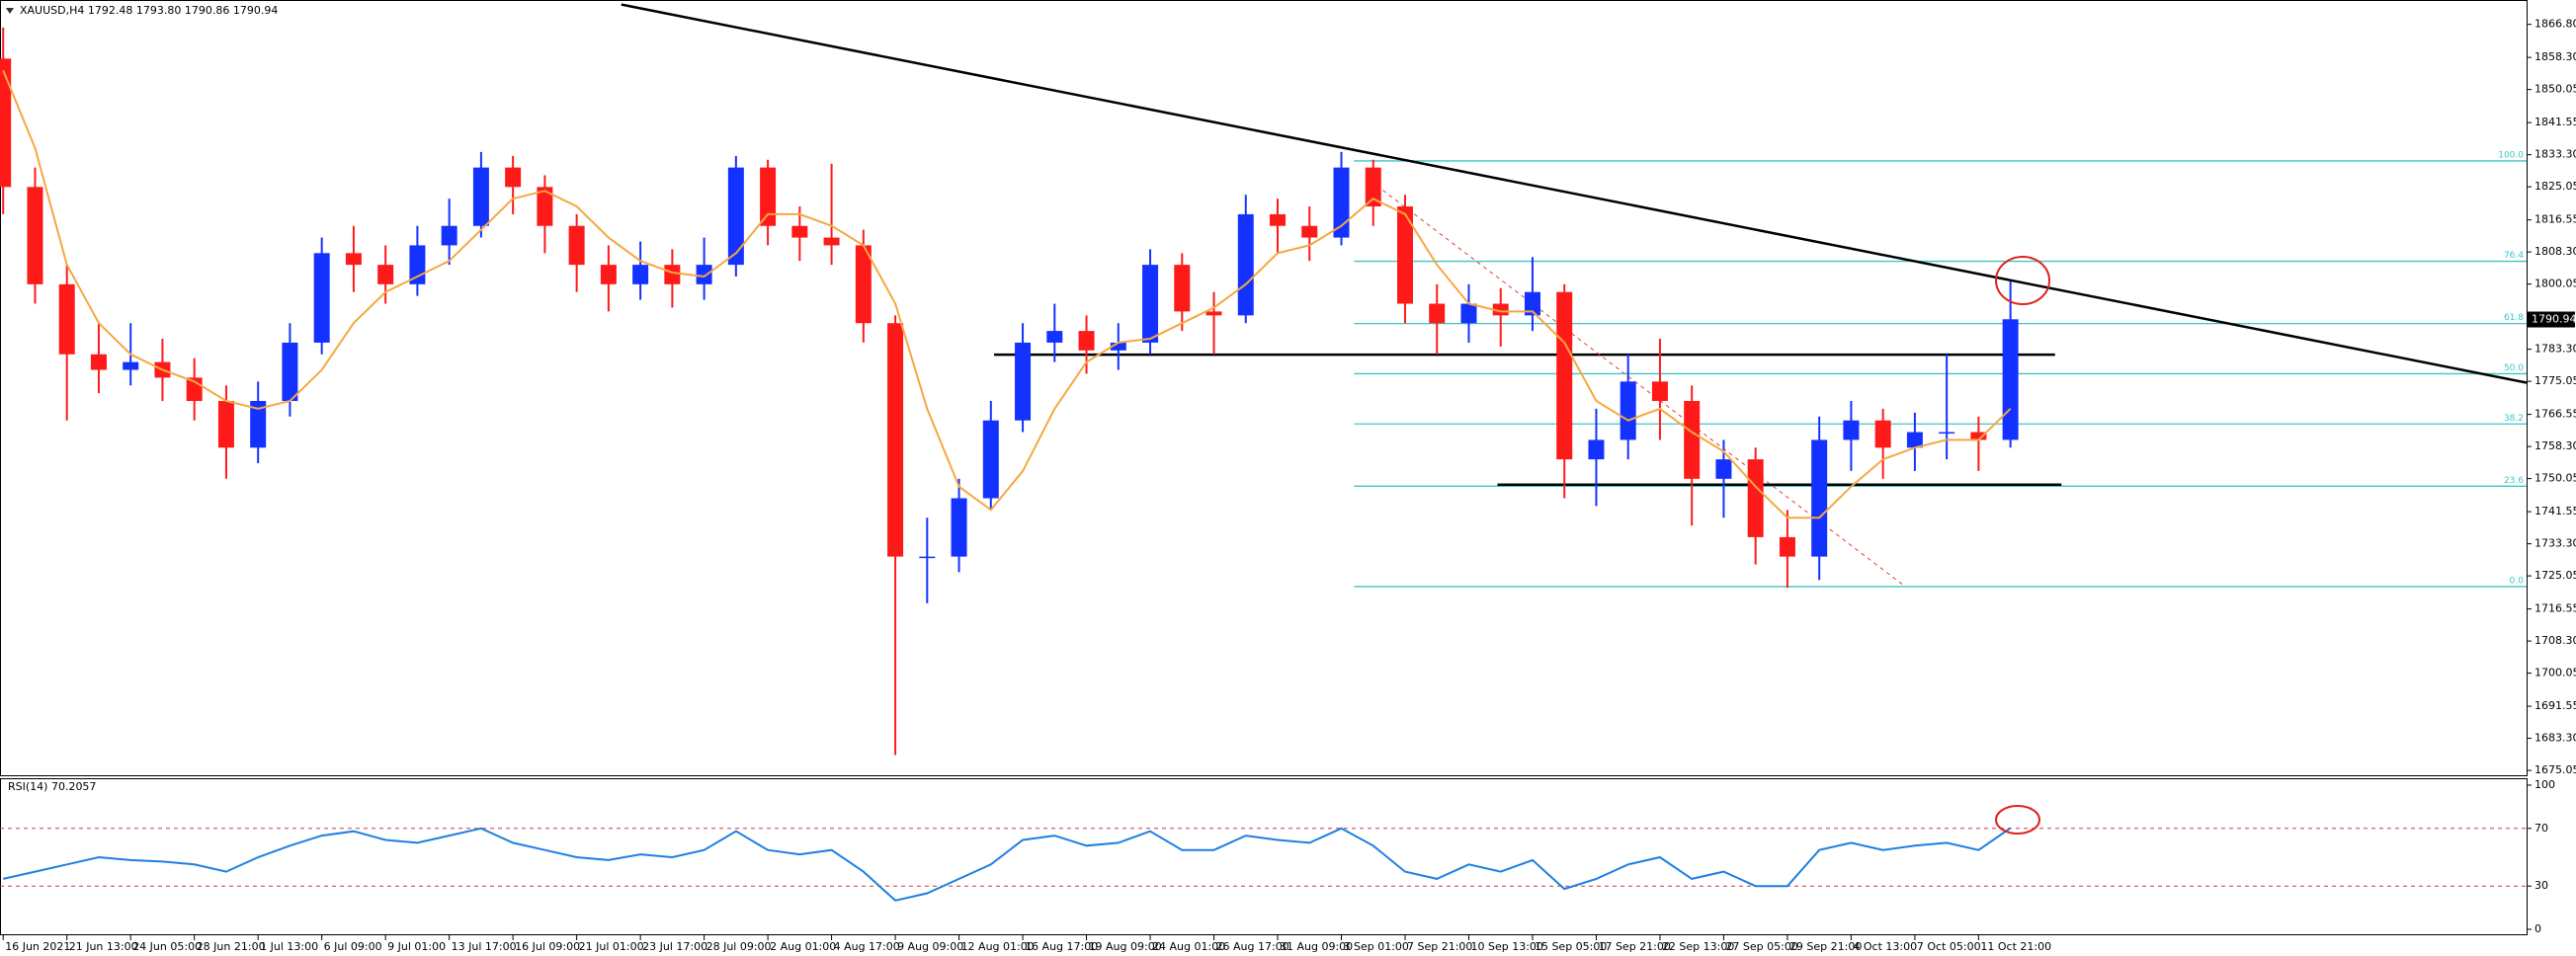 The height and width of the screenshot is (956, 2576). What do you see at coordinates (2555, 706) in the screenshot?
I see `y-tick-label: 1691.55` at bounding box center [2555, 706].